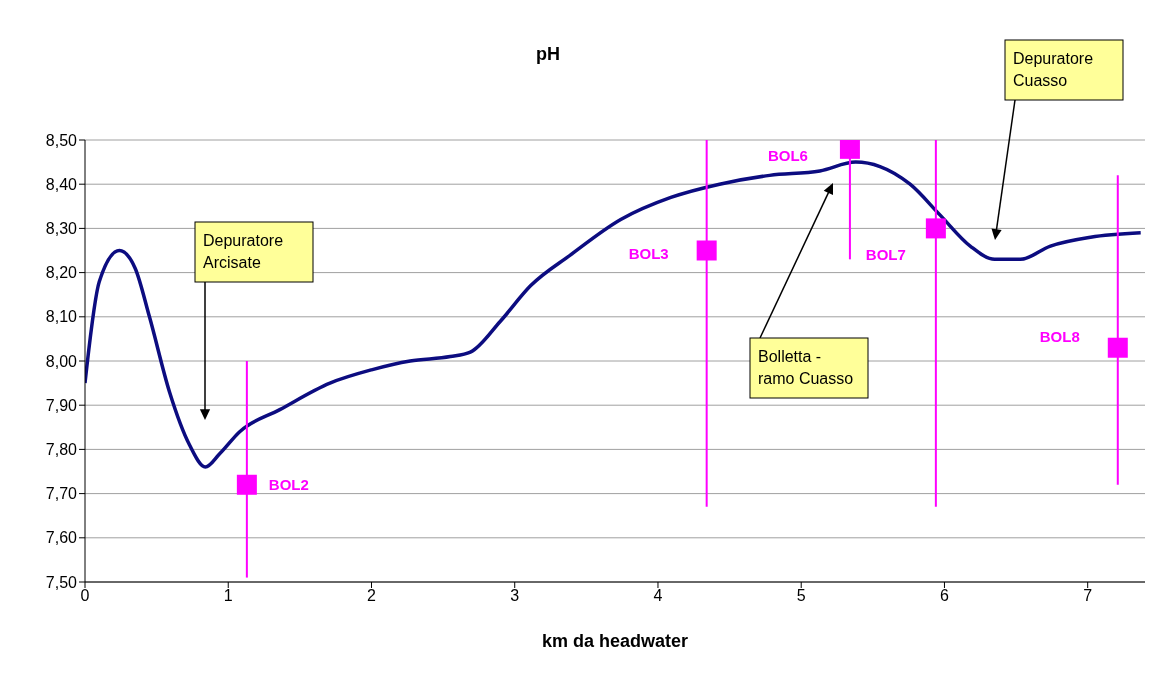 The image size is (1163, 675). What do you see at coordinates (61, 317) in the screenshot?
I see `y-tick-label: 8,10` at bounding box center [61, 317].